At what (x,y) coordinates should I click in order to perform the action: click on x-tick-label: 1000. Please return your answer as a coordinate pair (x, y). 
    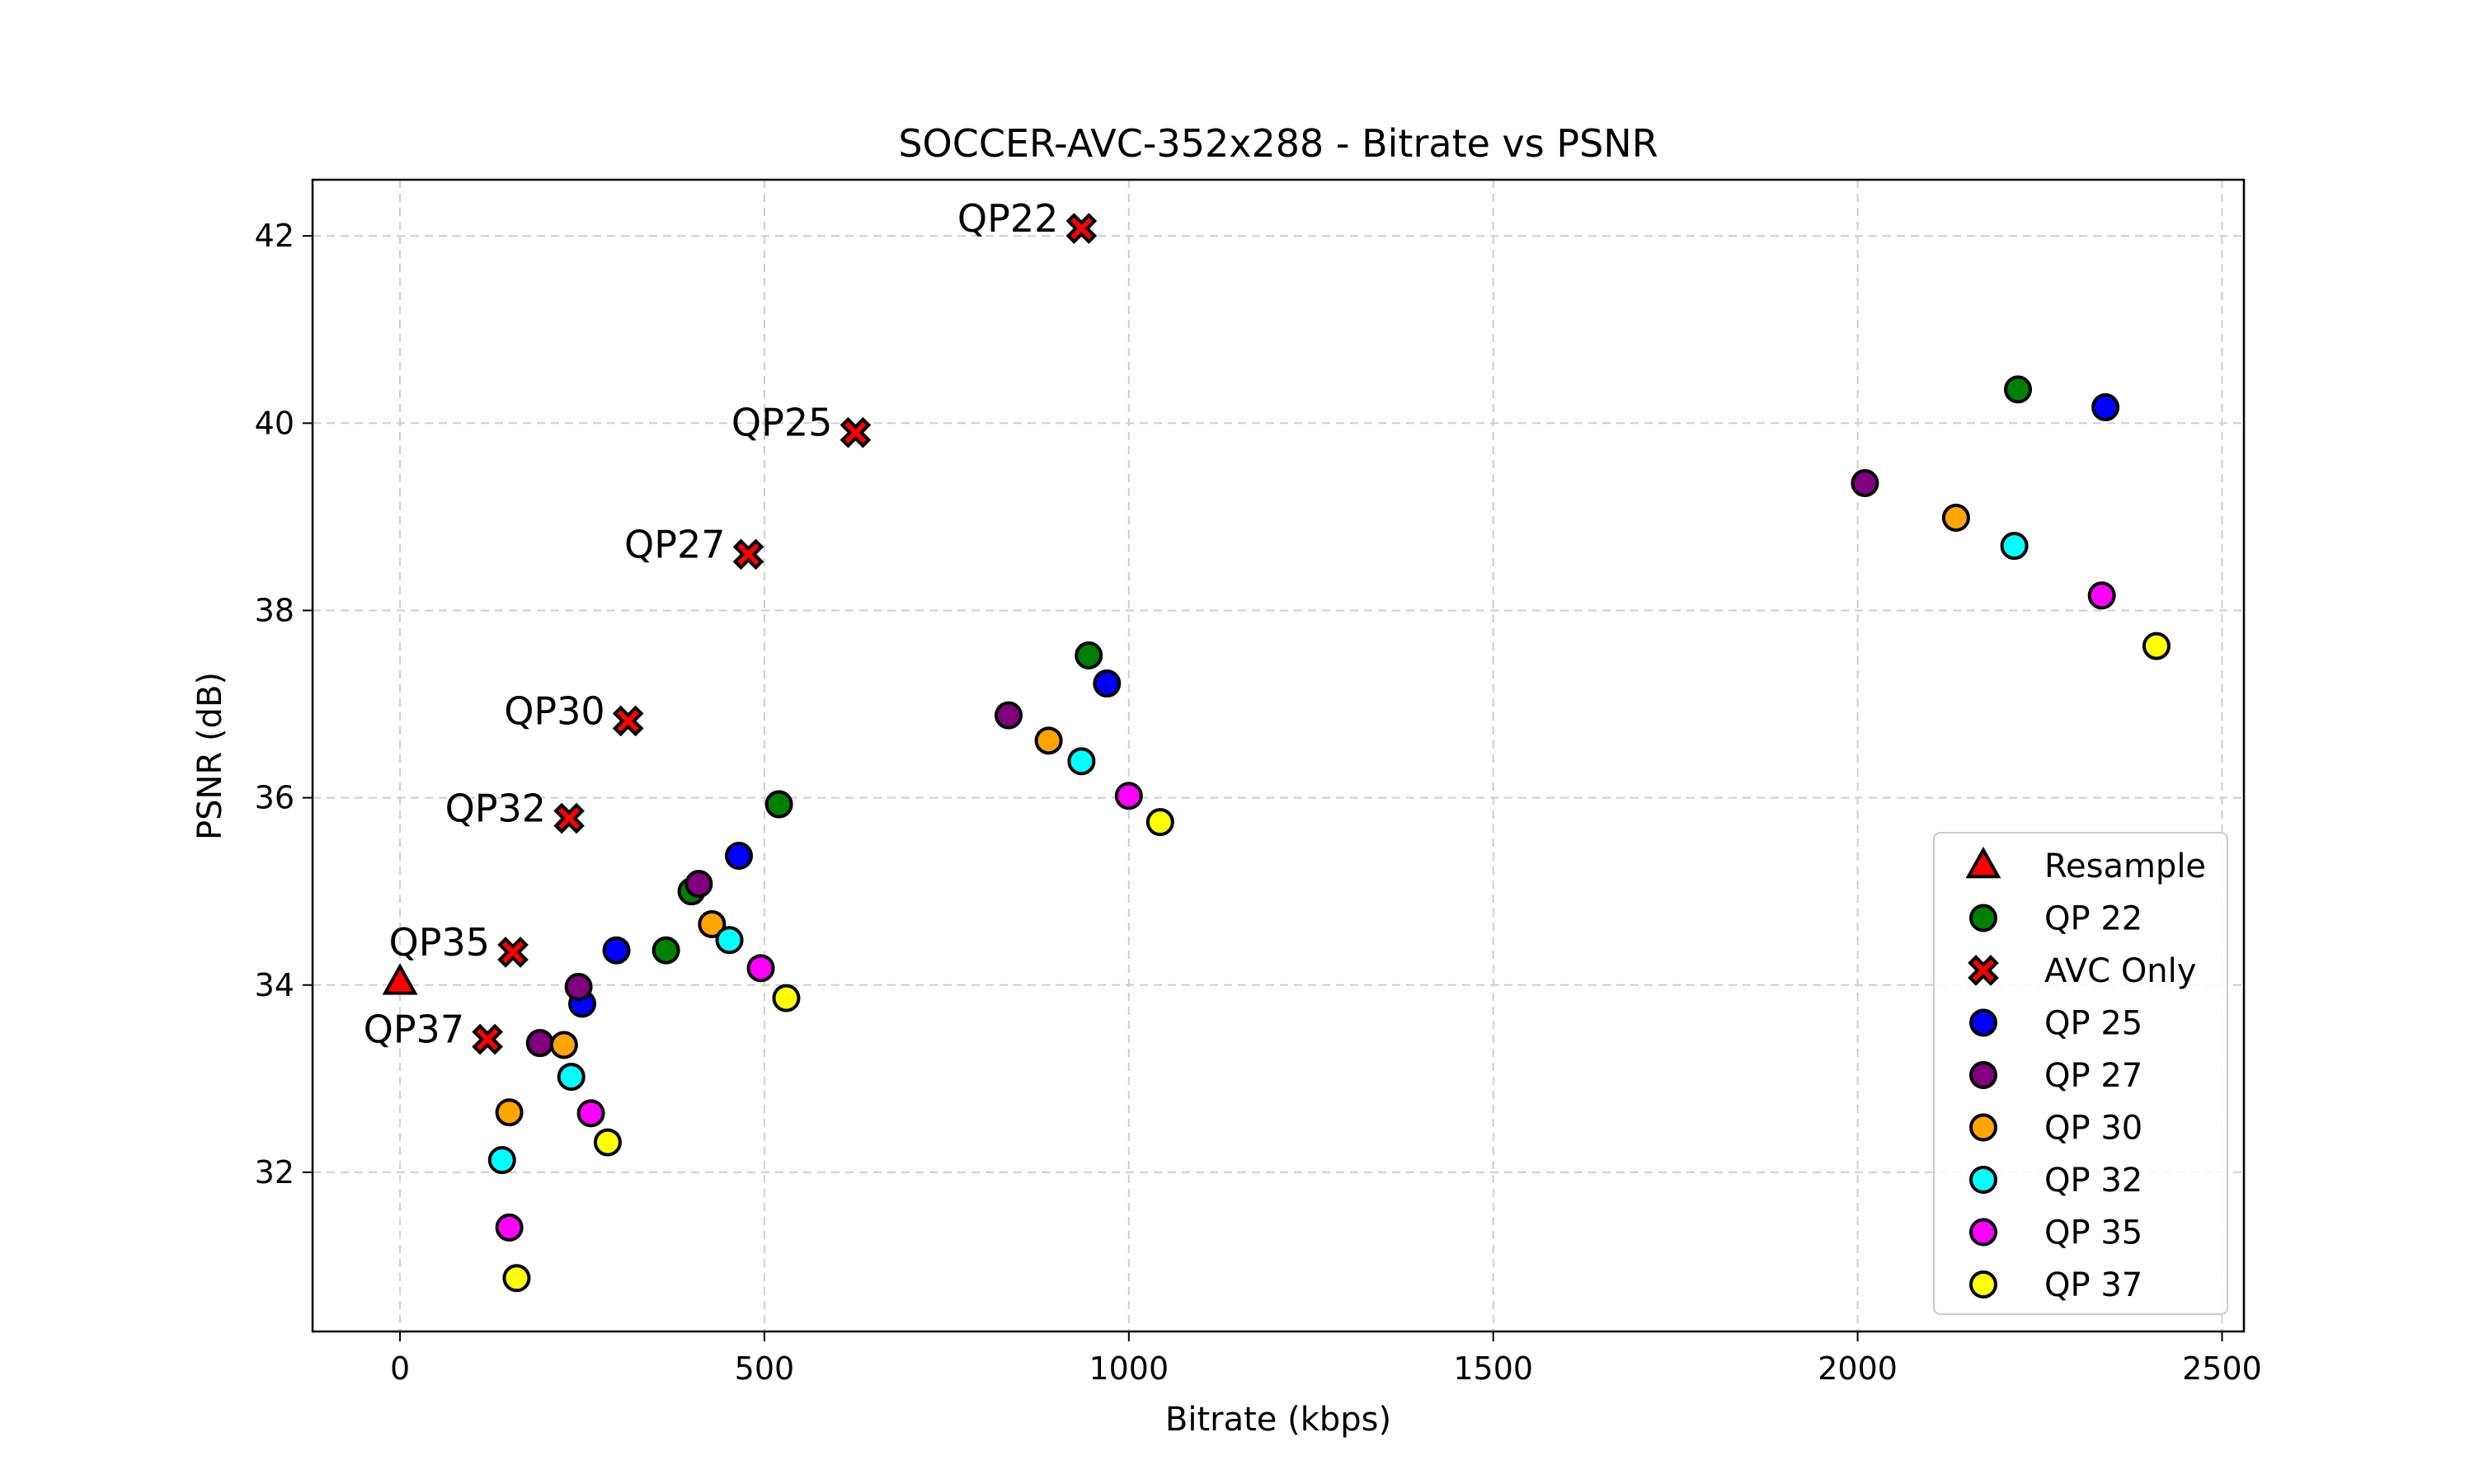
    Looking at the image, I should click on (1129, 1368).